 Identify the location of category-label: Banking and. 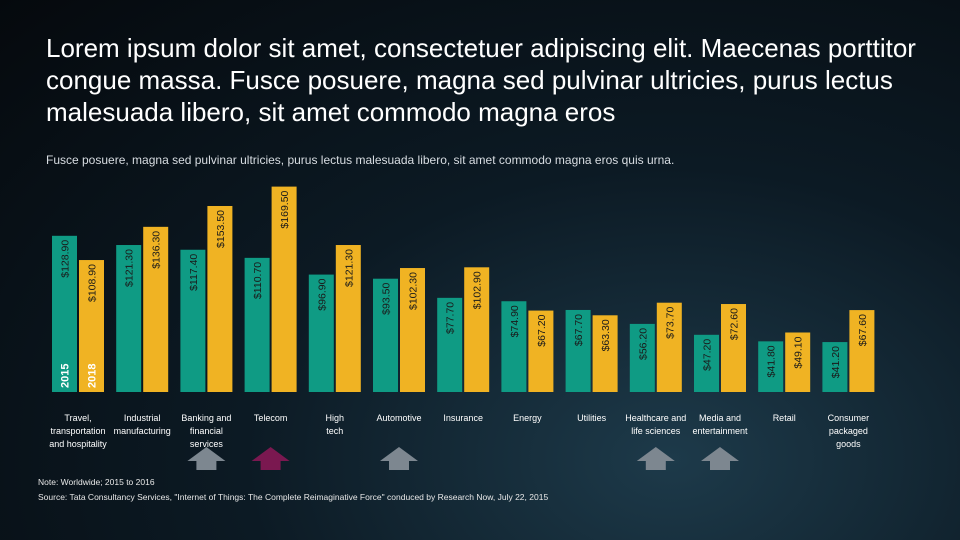
(206, 418).